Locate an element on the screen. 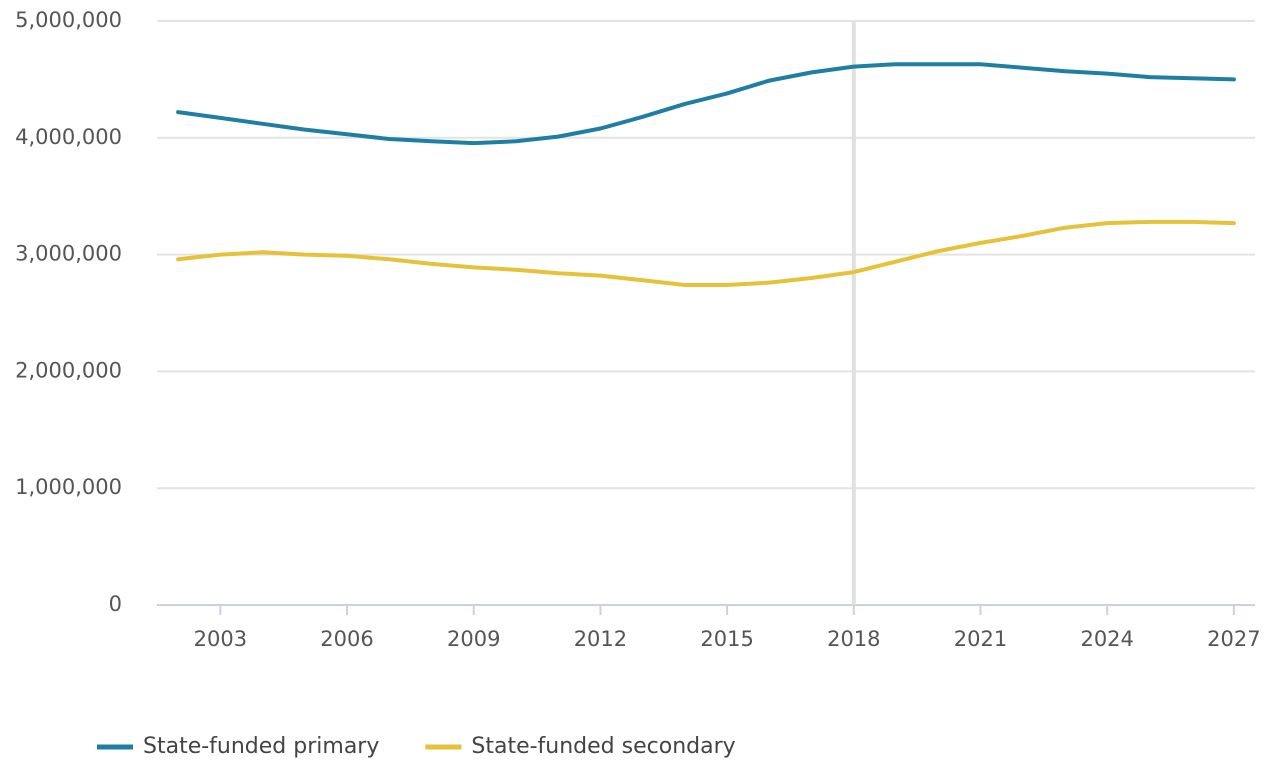 This screenshot has height=763, width=1268. x-tick-label: 2024 is located at coordinates (1106, 639).